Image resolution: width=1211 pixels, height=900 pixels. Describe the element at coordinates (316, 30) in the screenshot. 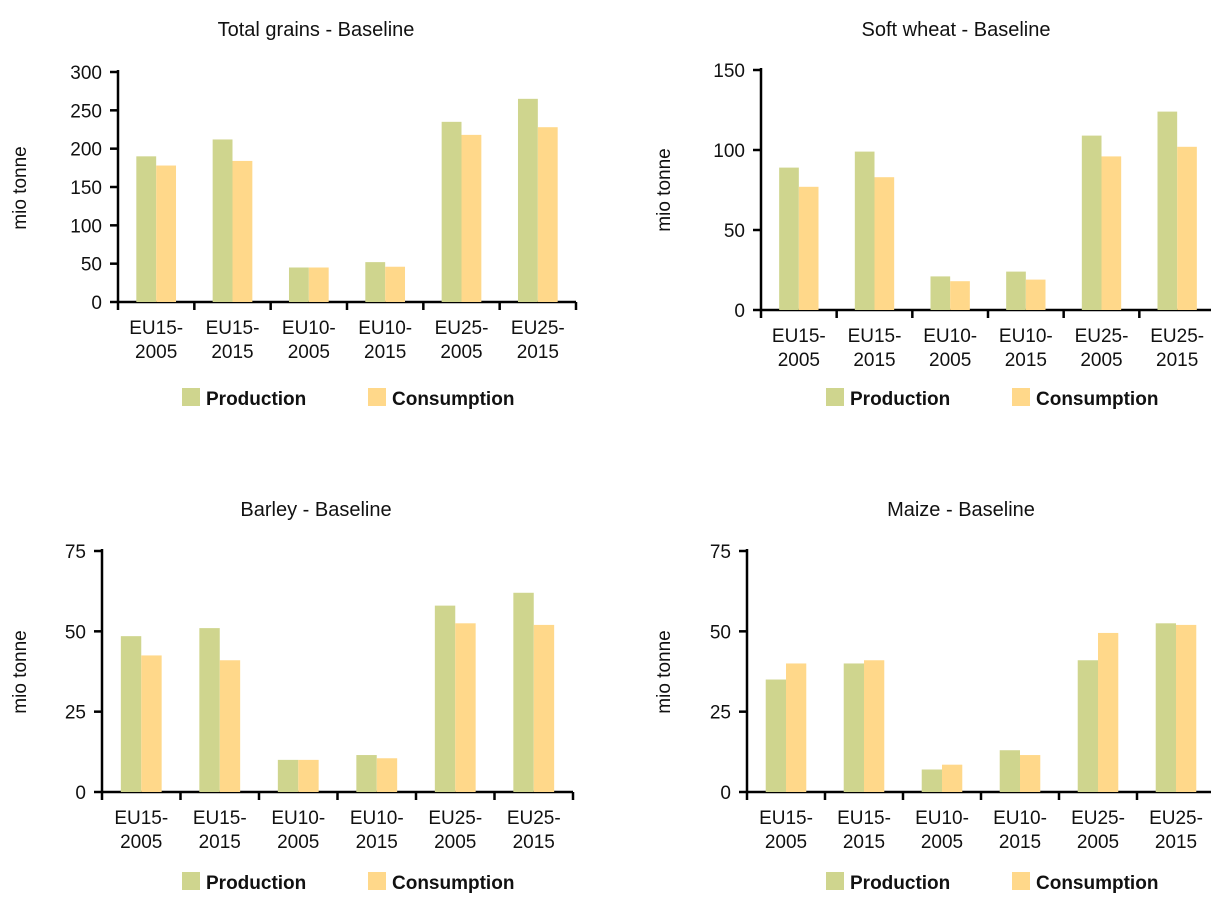

I see `chart-title: Total grains - Baseline` at that location.